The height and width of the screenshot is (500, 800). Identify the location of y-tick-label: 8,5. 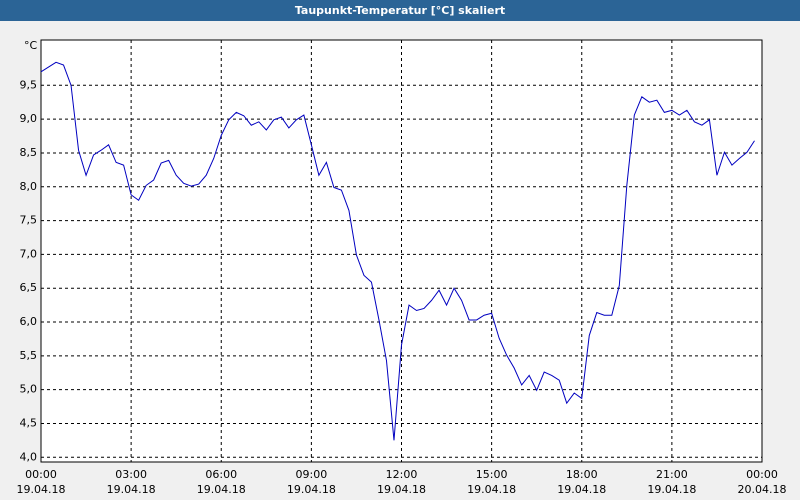
(29, 152).